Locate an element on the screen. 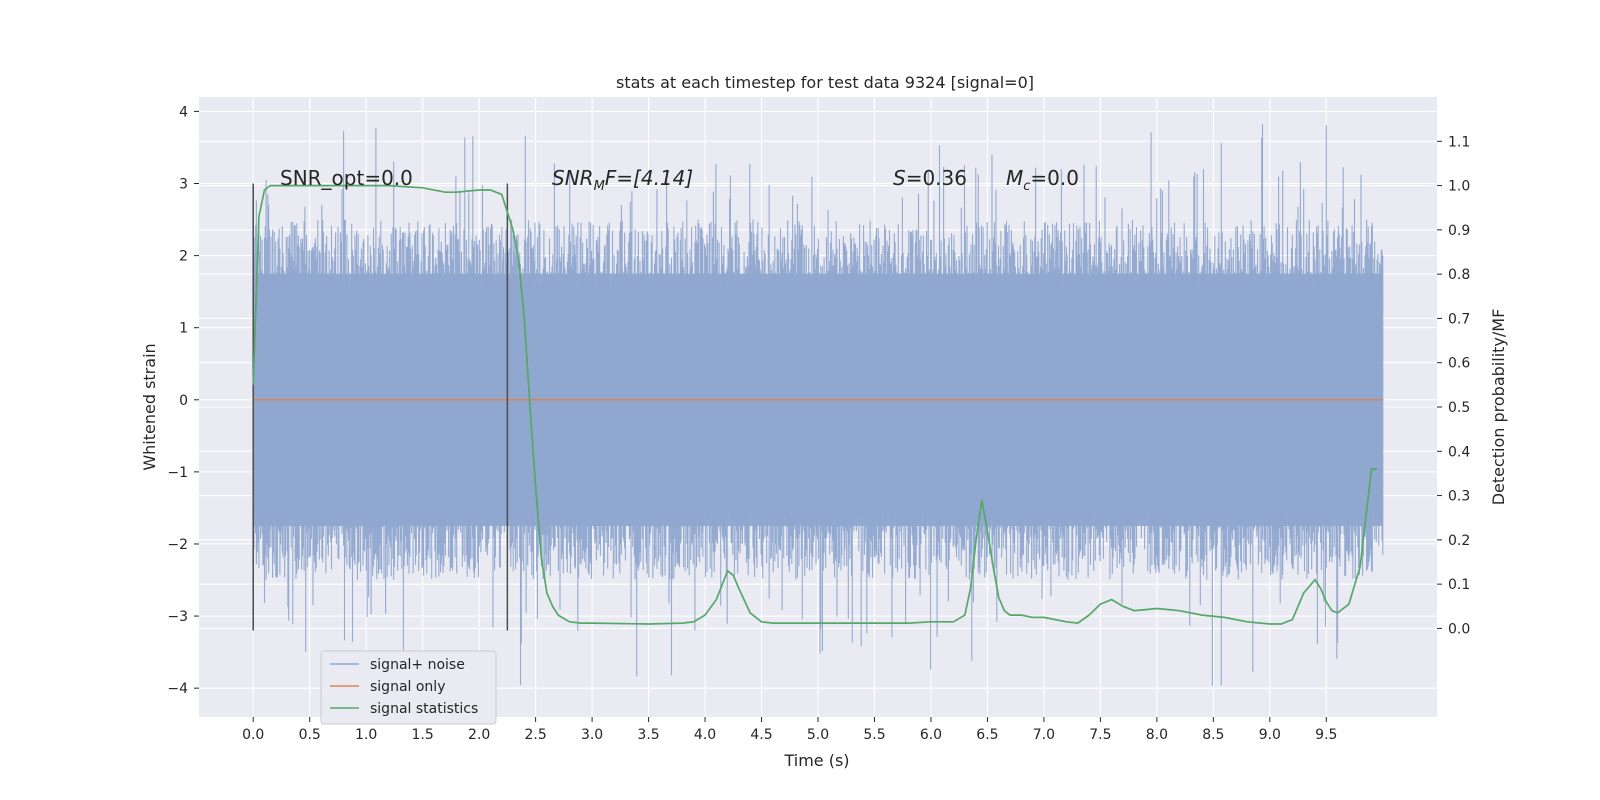 The height and width of the screenshot is (800, 1600). y-right-tick-label: 0.8 is located at coordinates (1459, 275).